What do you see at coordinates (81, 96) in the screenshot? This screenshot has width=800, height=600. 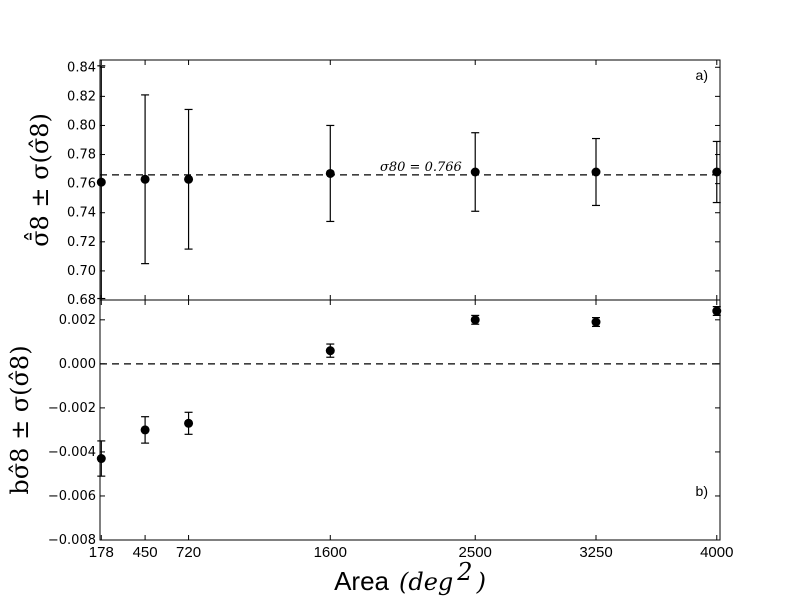 I see `y-tick-label: 0.82` at bounding box center [81, 96].